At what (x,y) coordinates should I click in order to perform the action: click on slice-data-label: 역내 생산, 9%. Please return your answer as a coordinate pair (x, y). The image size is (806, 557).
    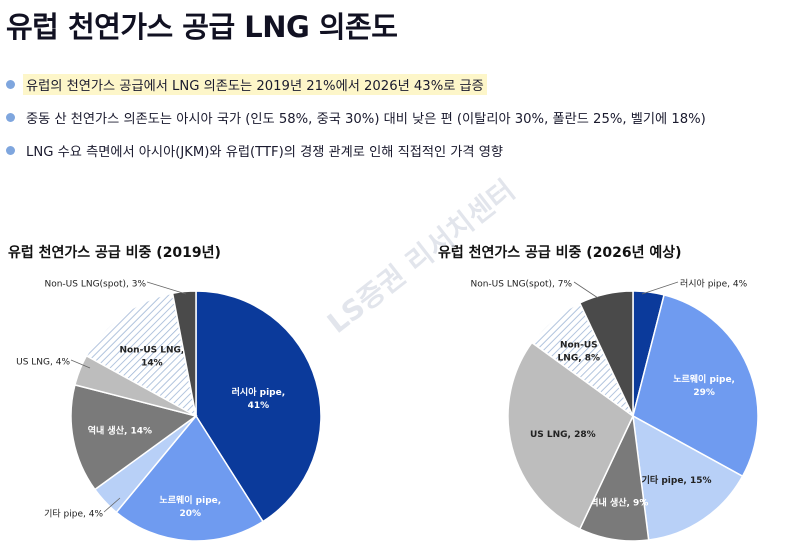
    Looking at the image, I should click on (619, 502).